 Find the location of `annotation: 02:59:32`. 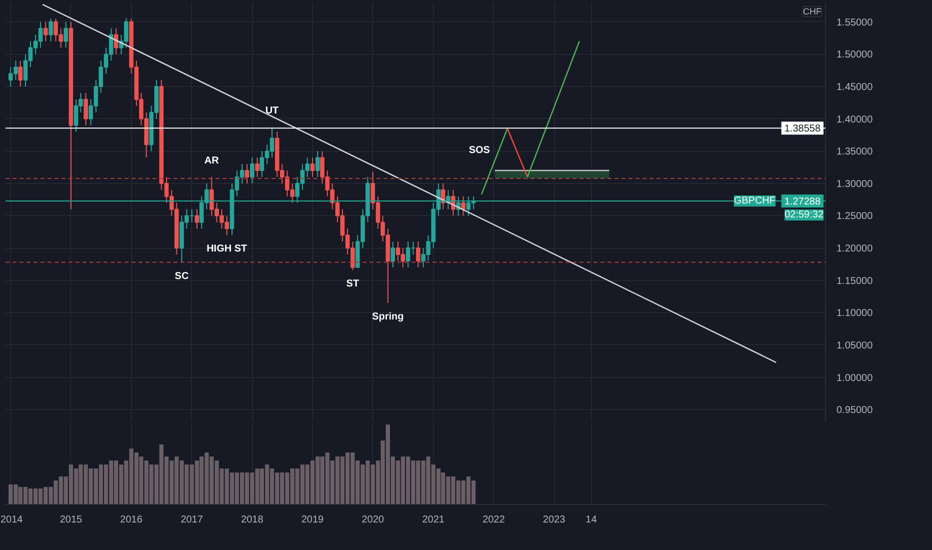

annotation: 02:59:32 is located at coordinates (804, 214).